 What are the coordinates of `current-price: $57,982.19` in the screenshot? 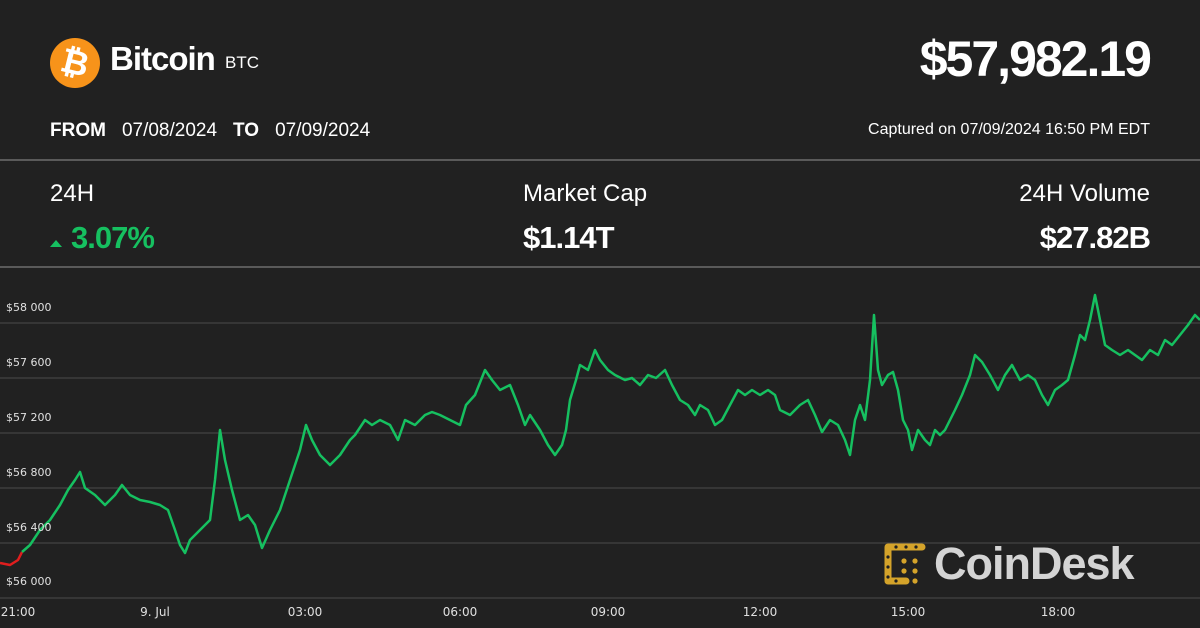 It's located at (1035, 59).